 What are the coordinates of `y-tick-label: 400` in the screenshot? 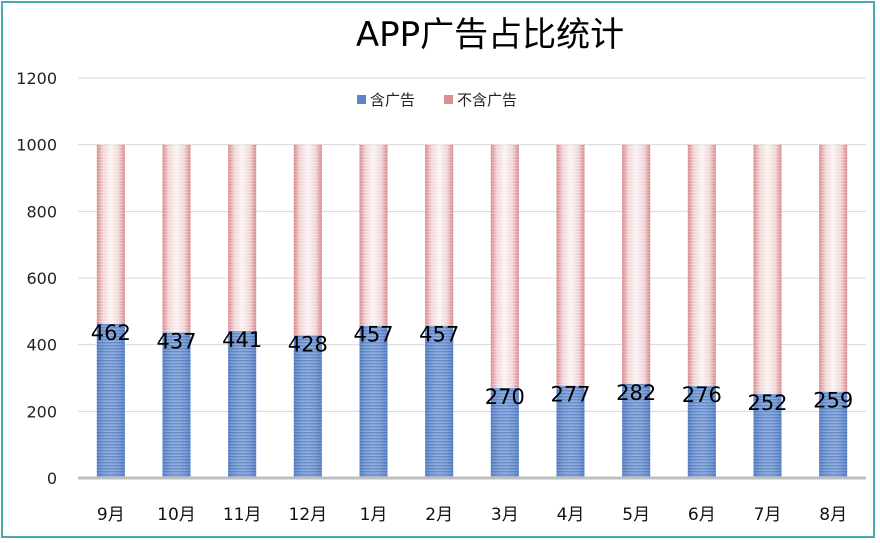 It's located at (41, 345).